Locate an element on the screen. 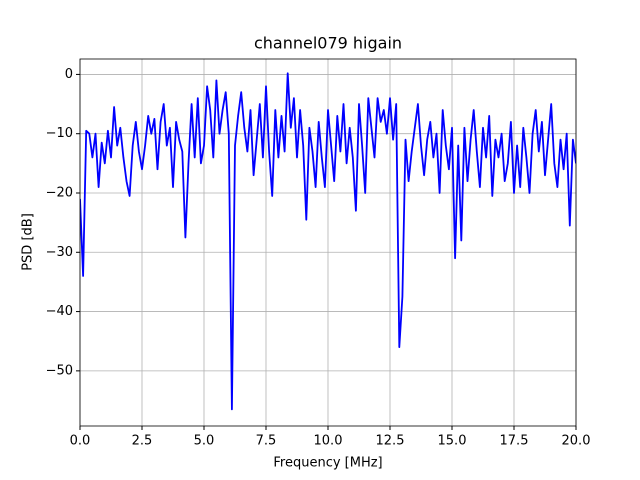 The height and width of the screenshot is (480, 640). y-tick-label: −40 is located at coordinates (59, 311).